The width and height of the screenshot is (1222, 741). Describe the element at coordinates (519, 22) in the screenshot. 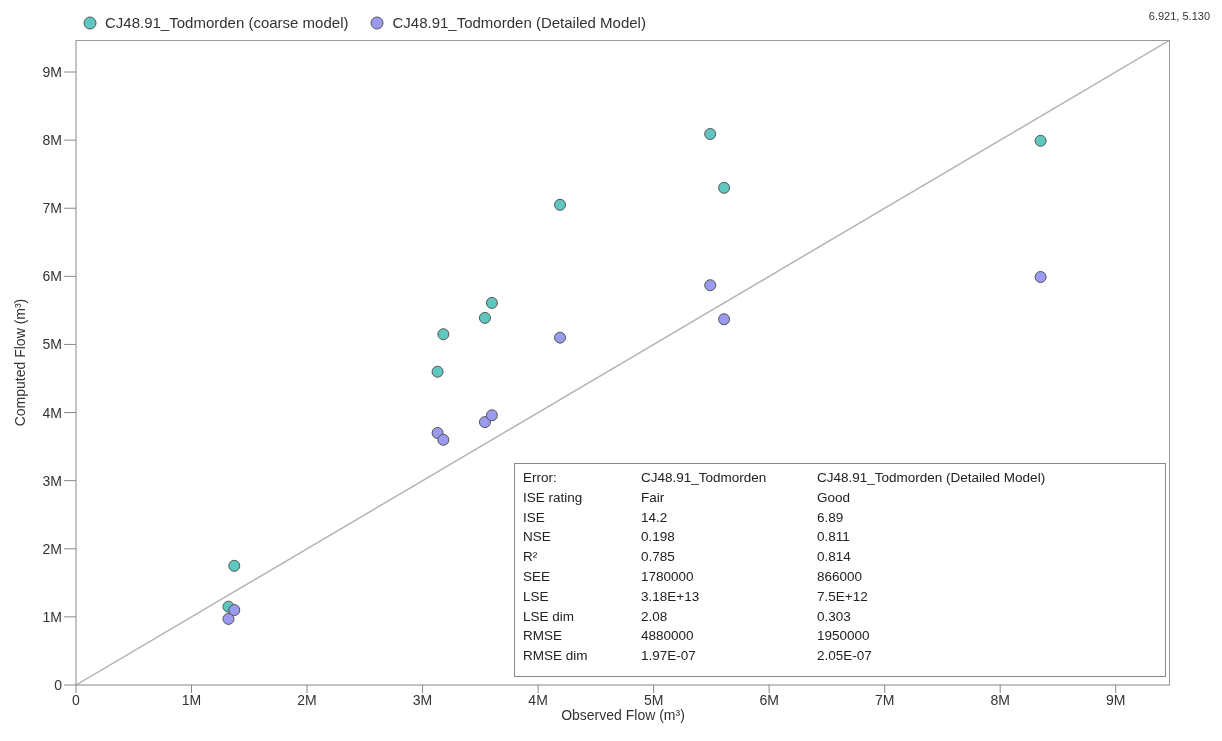

I see `legend-label: CJ48.91_Todmorden (Detailed Model)` at that location.